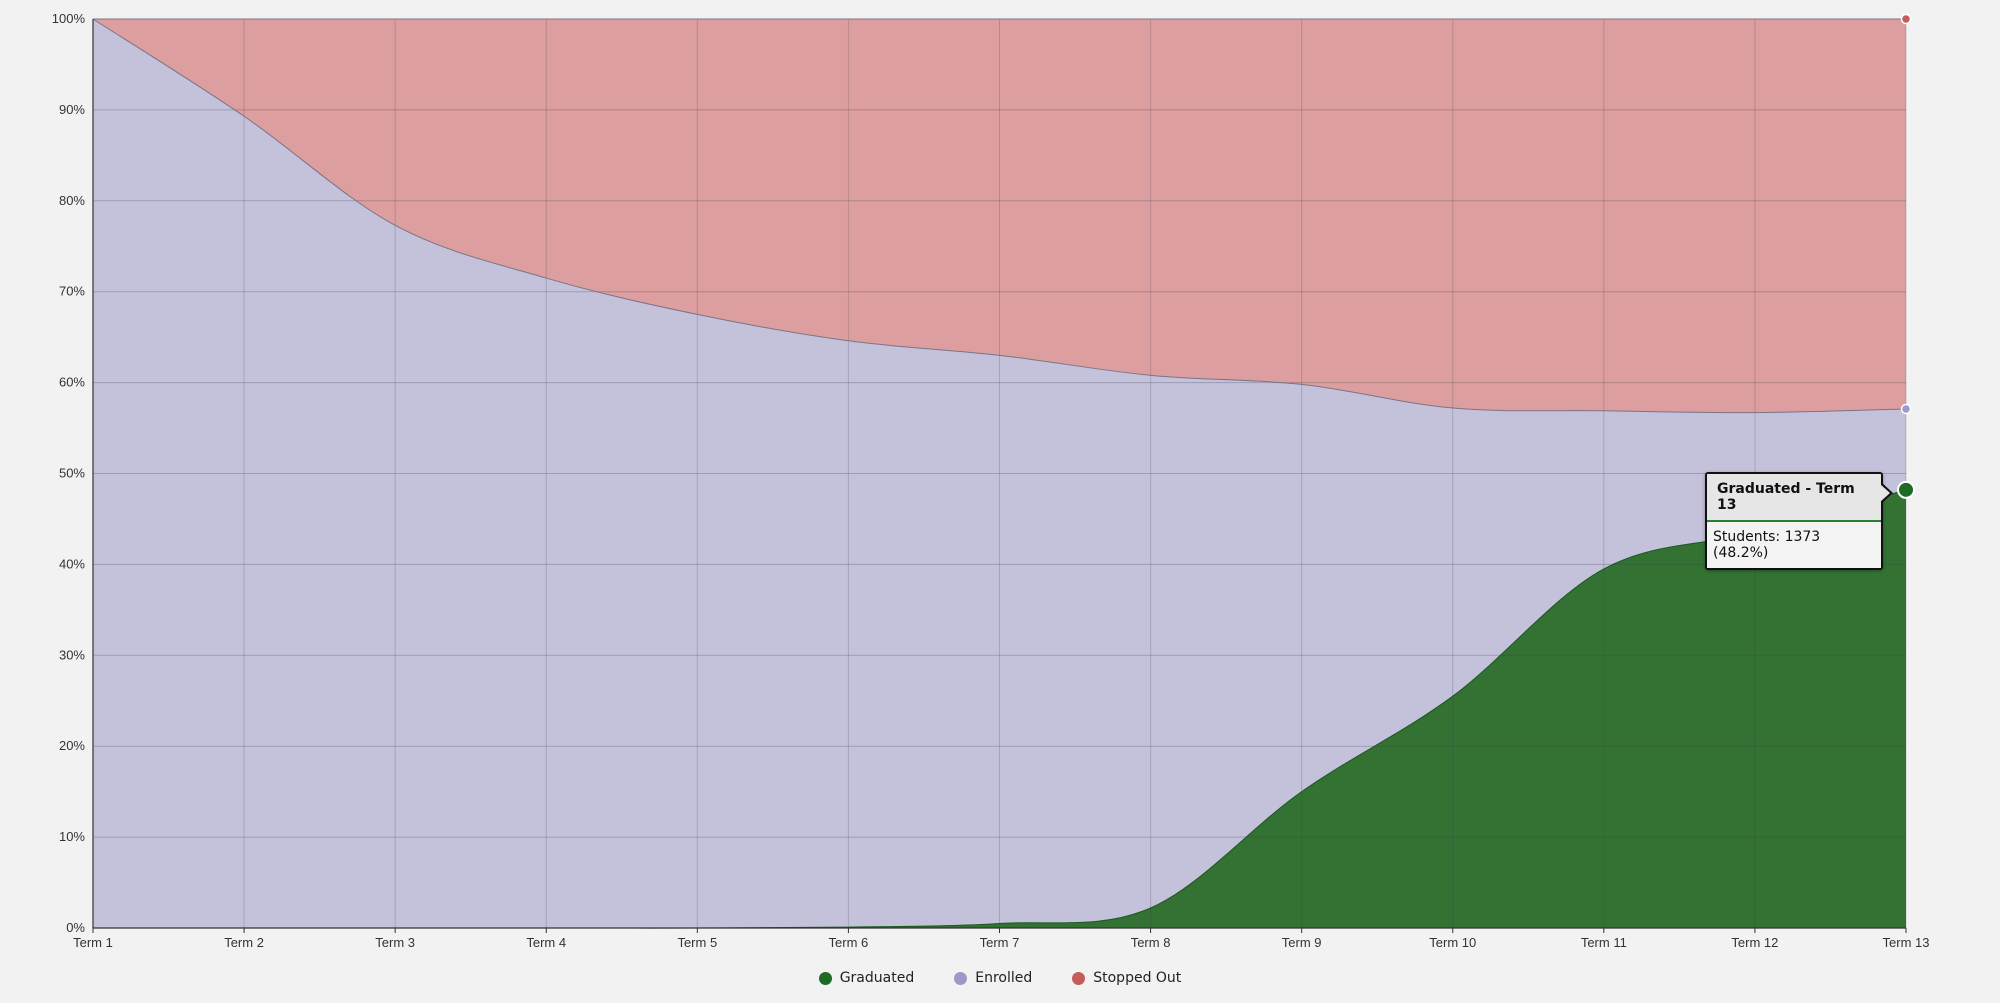 The height and width of the screenshot is (1003, 2000). What do you see at coordinates (69, 18) in the screenshot?
I see `y-tick-label: 100%` at bounding box center [69, 18].